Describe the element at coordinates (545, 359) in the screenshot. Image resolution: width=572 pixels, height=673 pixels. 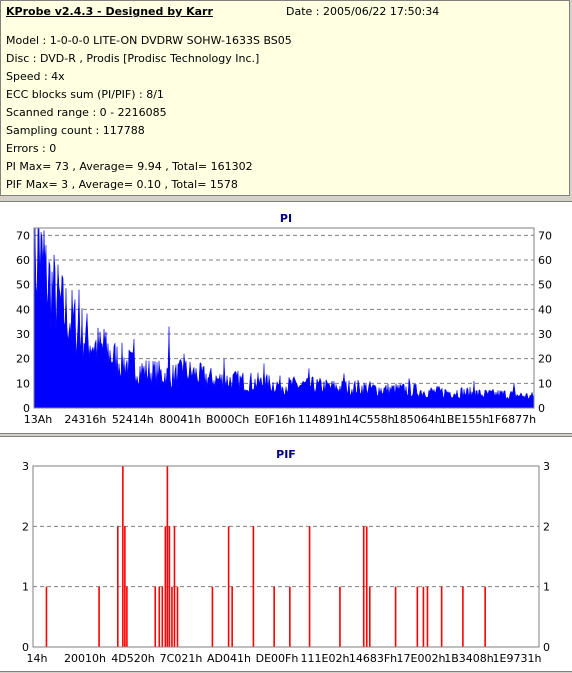
I see `pi-y-tick-right: 20` at that location.